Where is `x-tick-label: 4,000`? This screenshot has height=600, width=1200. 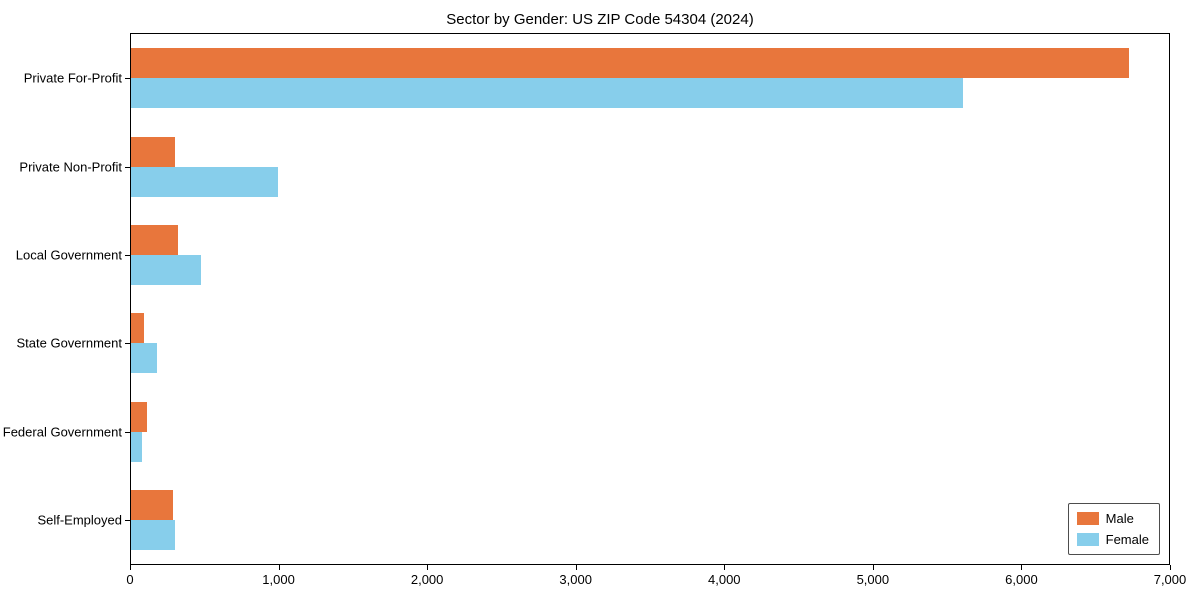
x-tick-label: 4,000 is located at coordinates (724, 579).